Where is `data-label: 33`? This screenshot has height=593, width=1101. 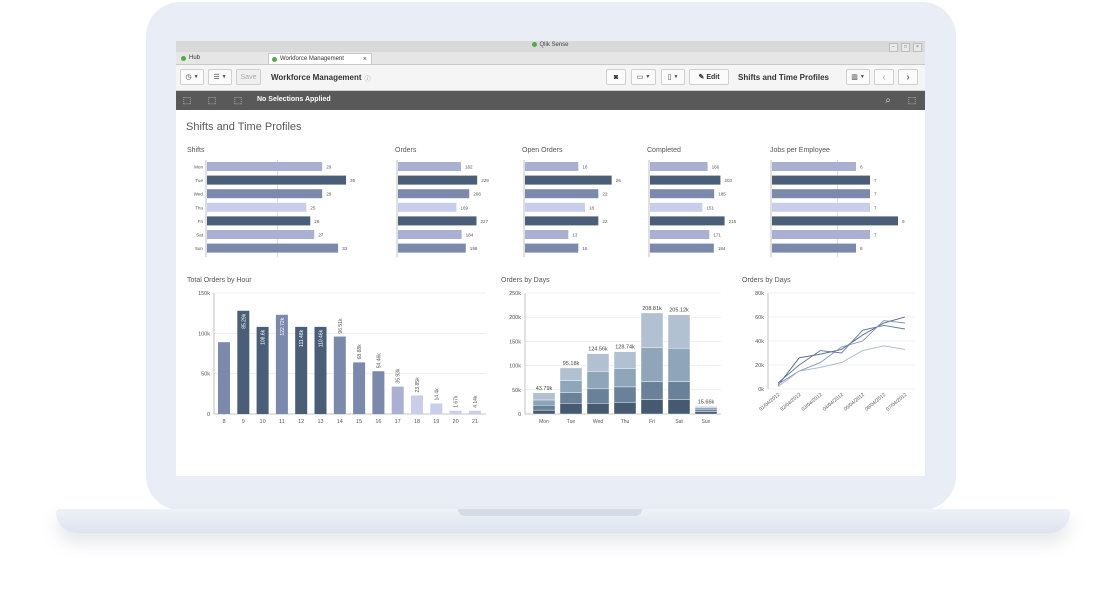
data-label: 33 is located at coordinates (345, 248).